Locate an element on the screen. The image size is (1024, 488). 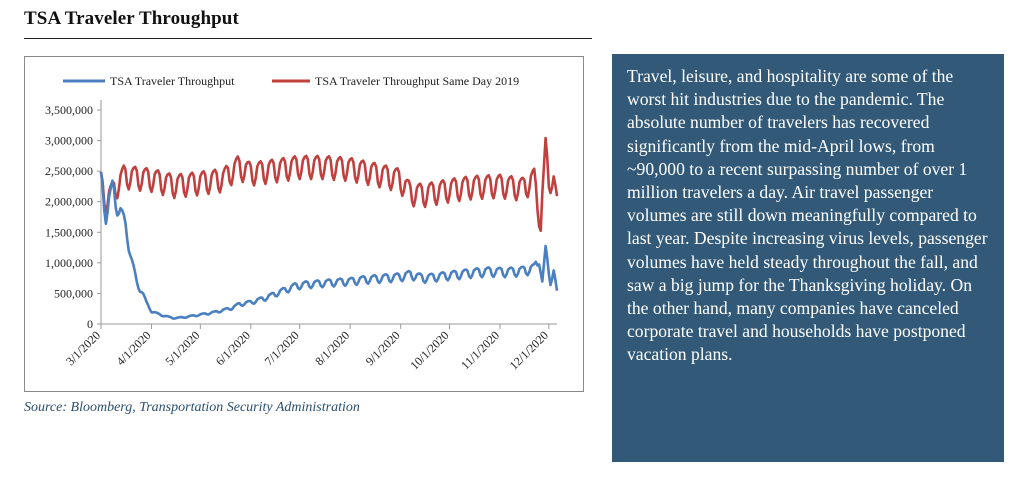
y-tick-label: 500,000 is located at coordinates (73, 293).